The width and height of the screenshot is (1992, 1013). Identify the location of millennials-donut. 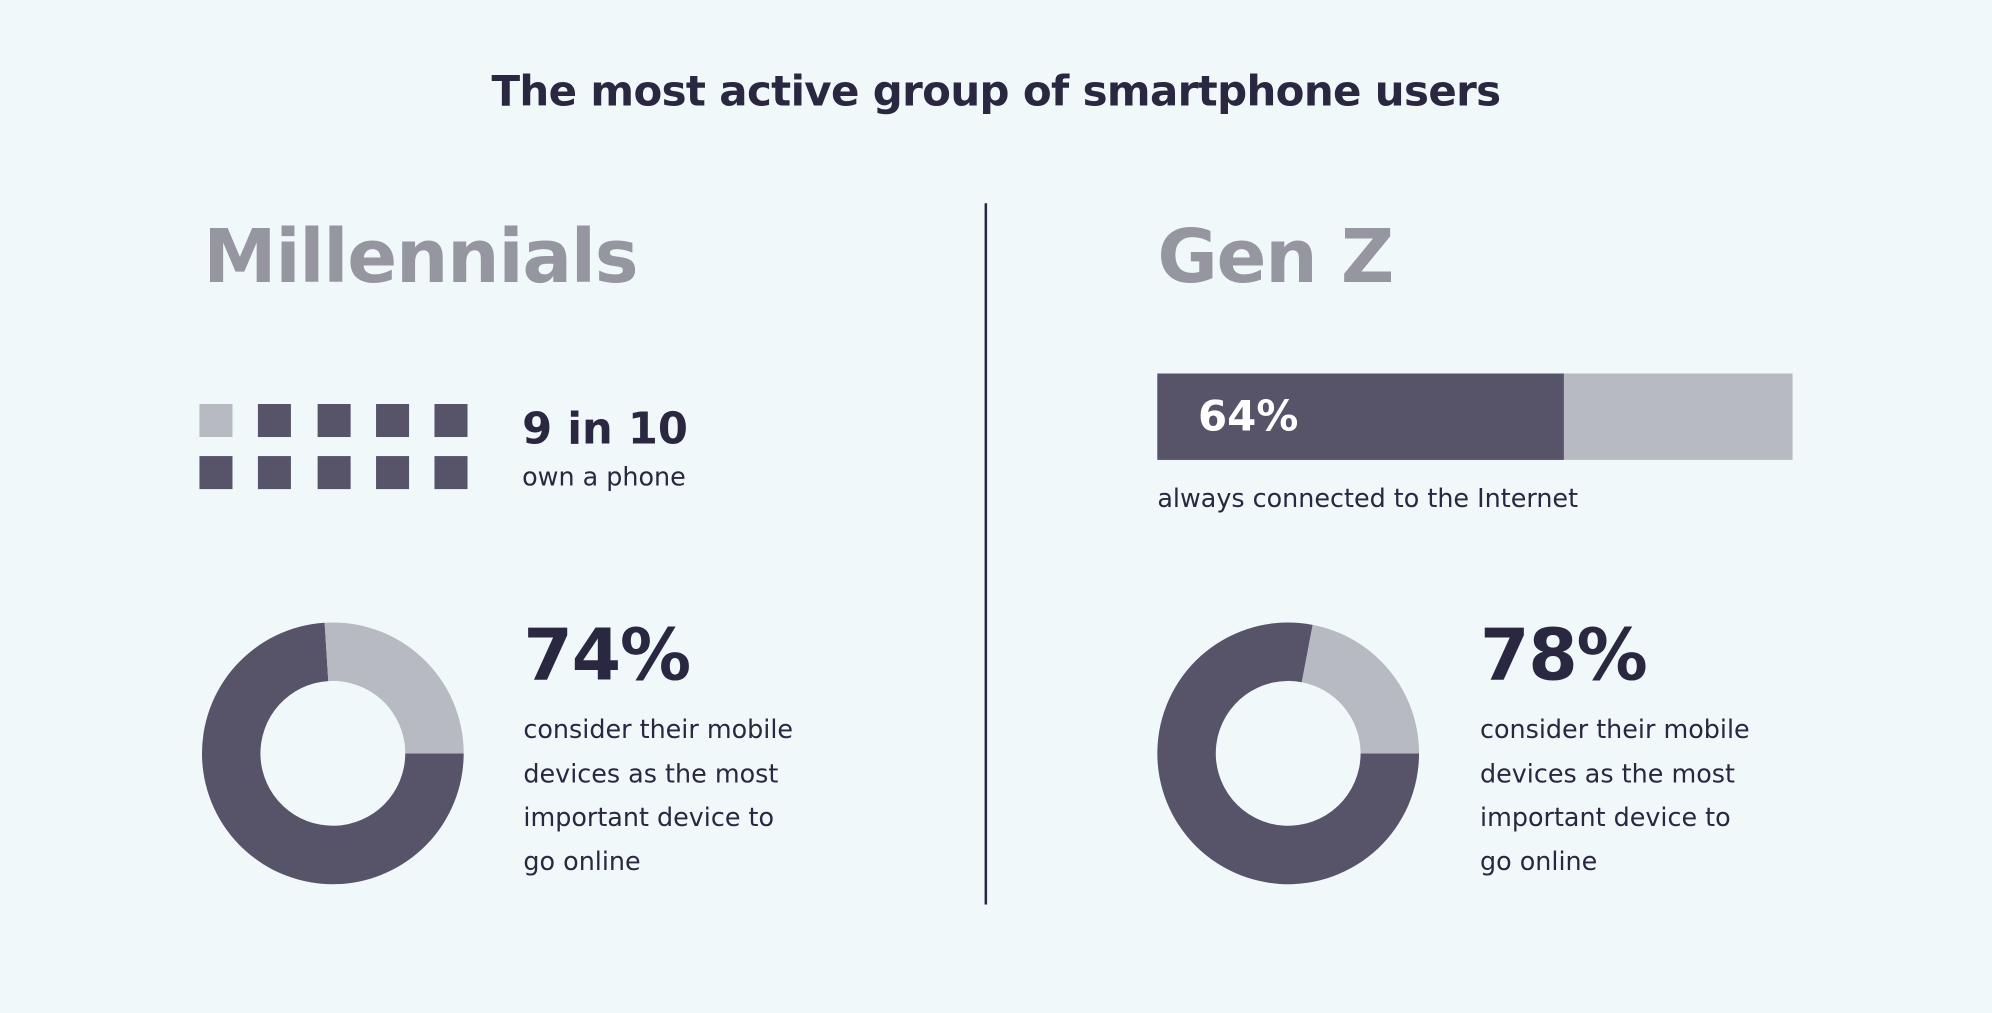
(332, 753).